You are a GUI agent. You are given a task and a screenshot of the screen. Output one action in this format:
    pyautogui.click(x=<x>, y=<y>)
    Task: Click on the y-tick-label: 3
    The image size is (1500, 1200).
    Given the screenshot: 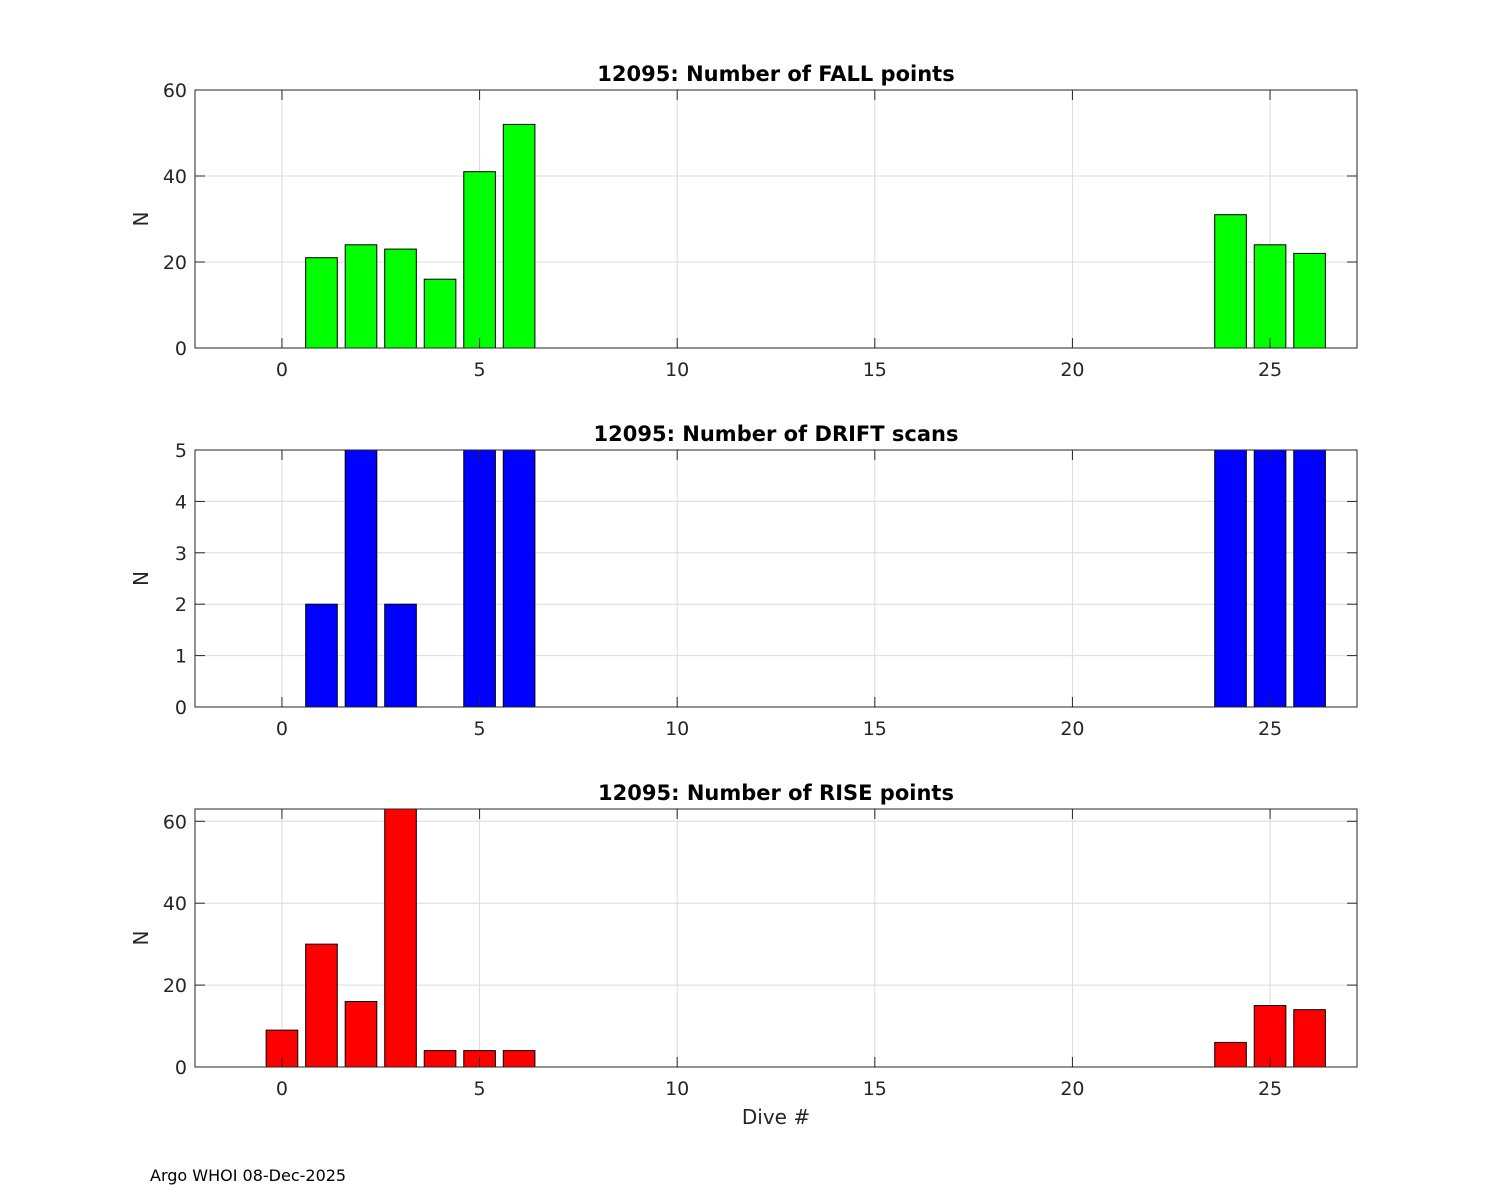 What is the action you would take?
    pyautogui.click(x=181, y=554)
    